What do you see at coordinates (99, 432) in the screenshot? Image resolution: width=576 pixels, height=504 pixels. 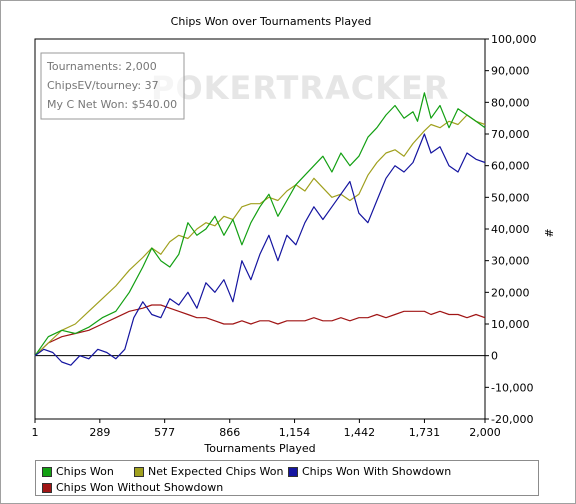 I see `x-tick-label: 289` at bounding box center [99, 432].